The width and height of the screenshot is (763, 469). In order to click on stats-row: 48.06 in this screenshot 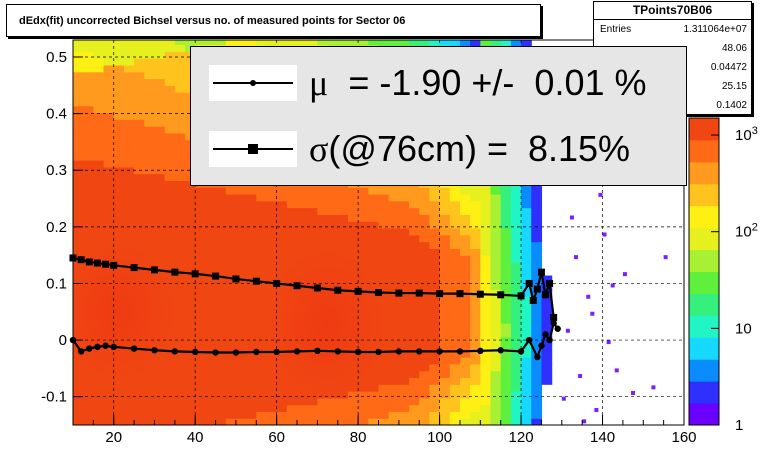, I will do `click(672, 48)`.